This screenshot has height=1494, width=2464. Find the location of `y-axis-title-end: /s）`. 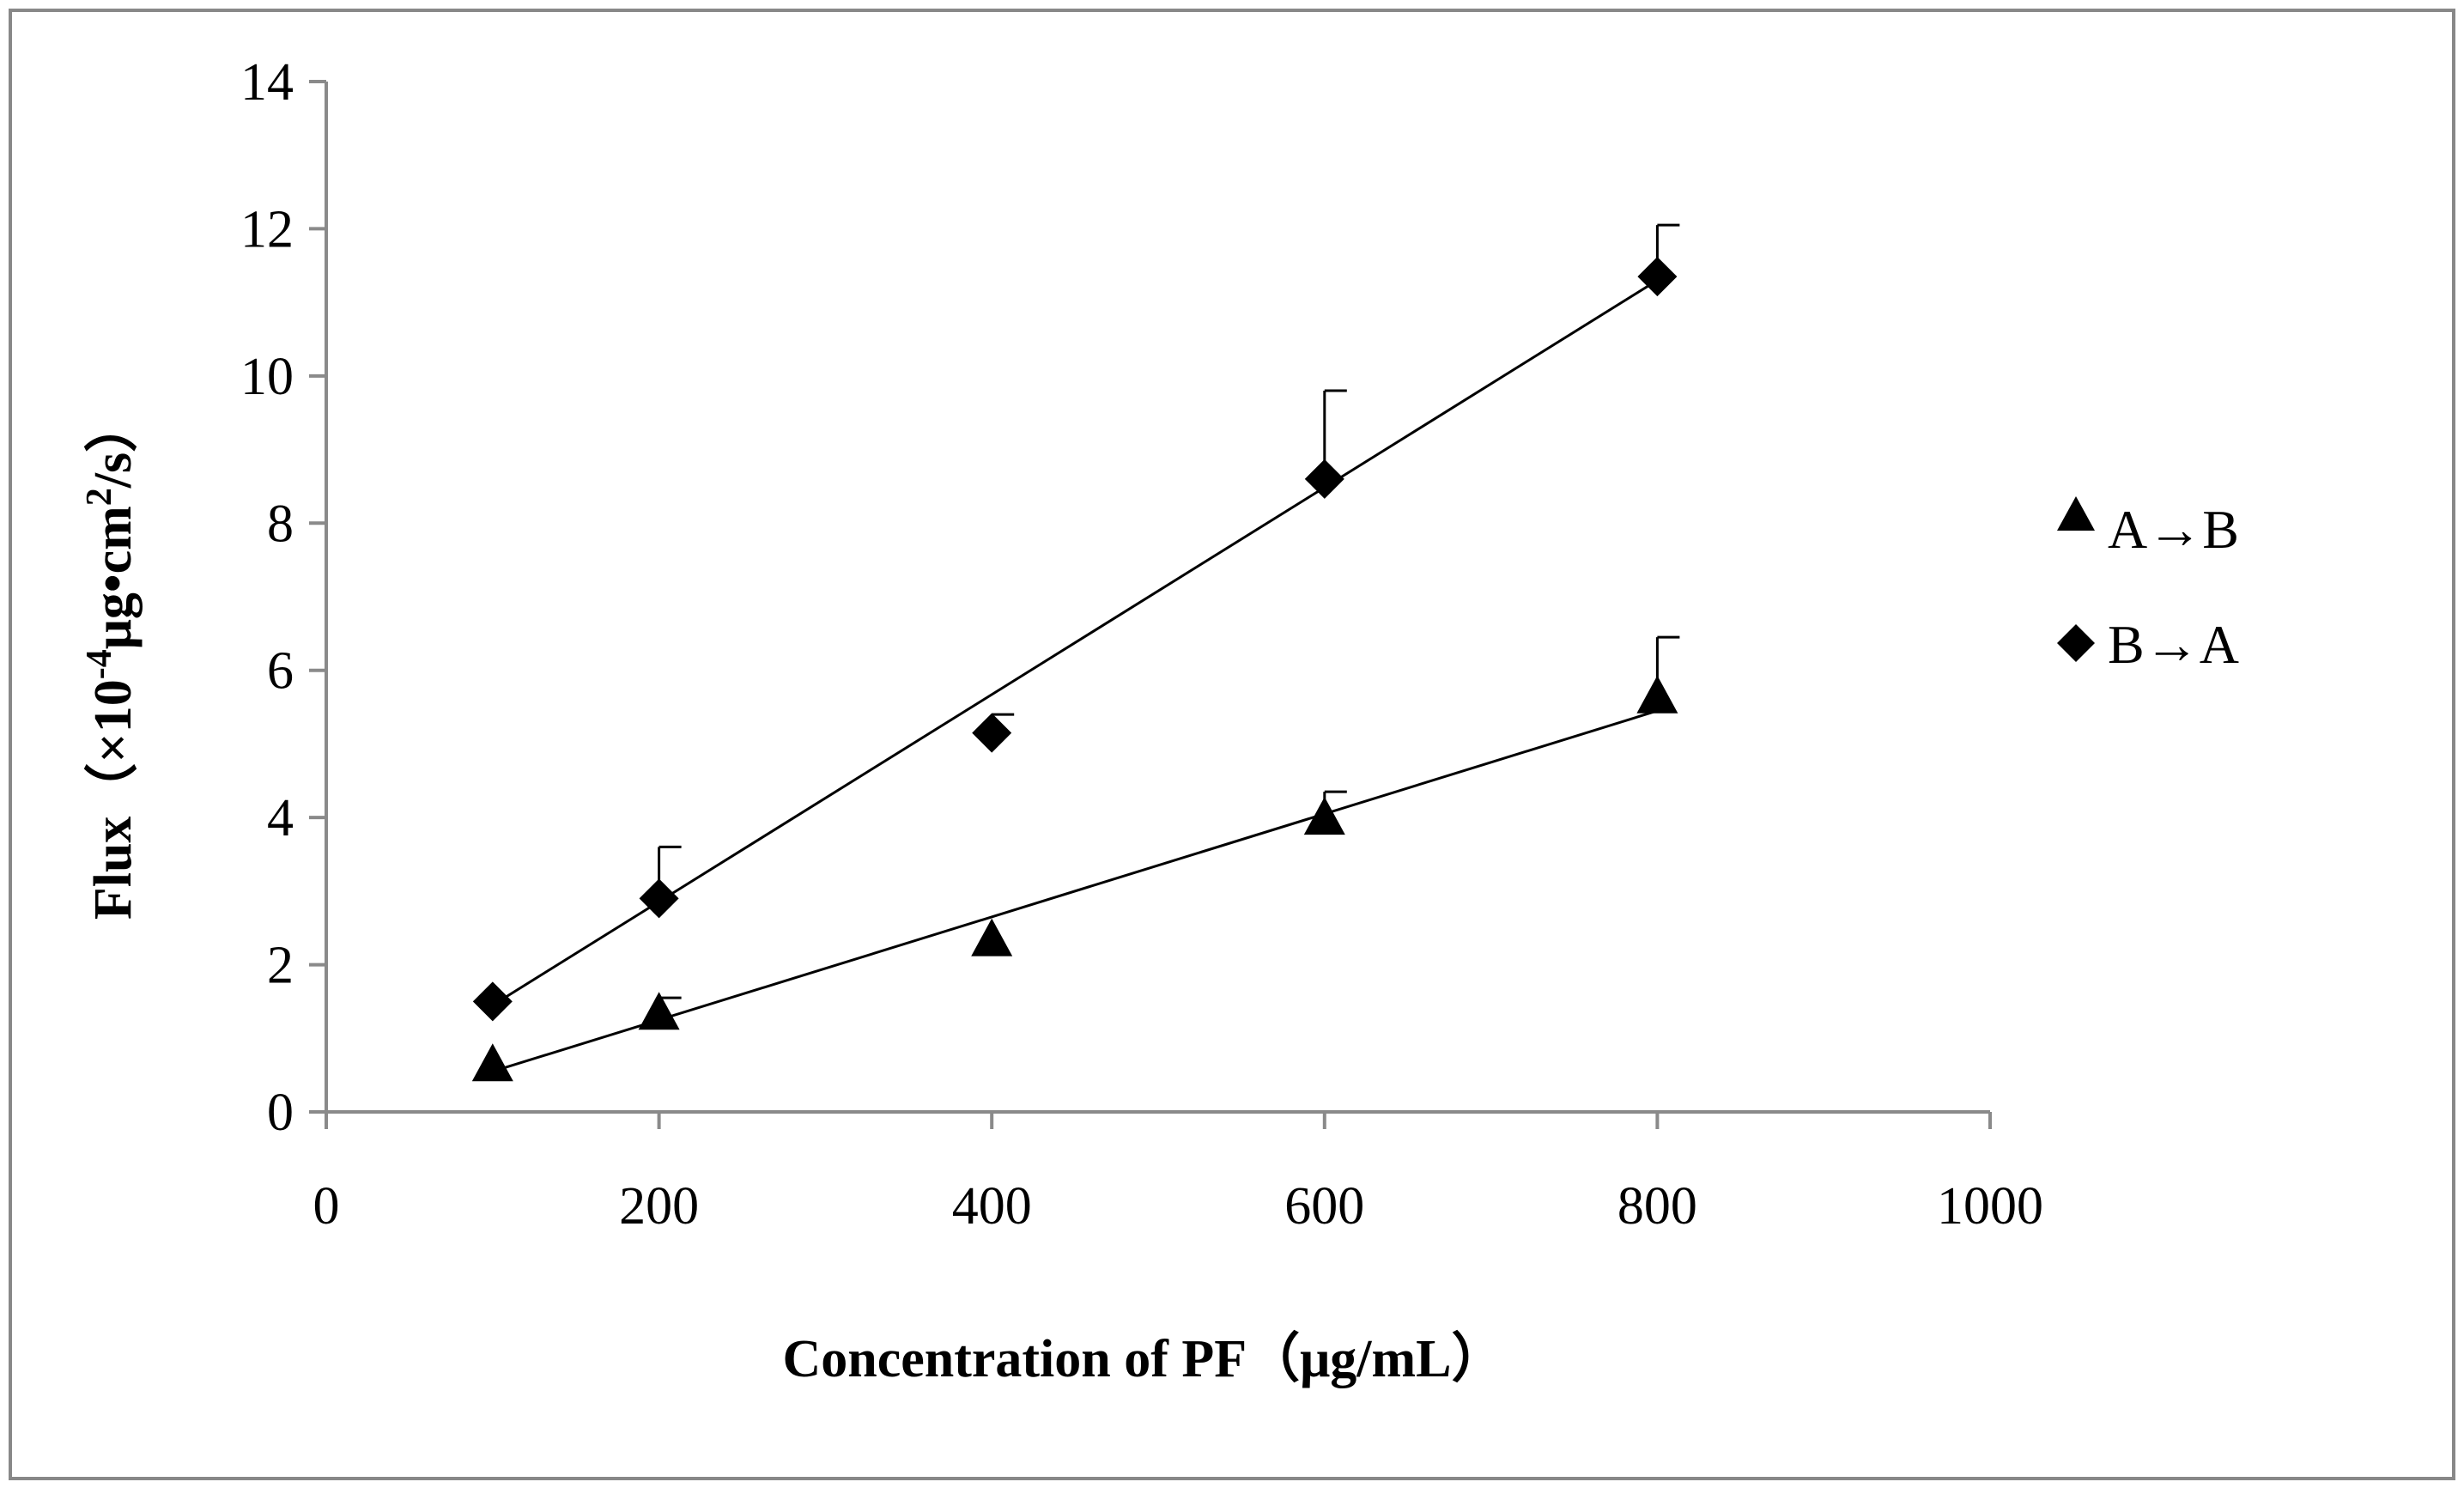

y-axis-title-end: /s） is located at coordinates (112, 444).